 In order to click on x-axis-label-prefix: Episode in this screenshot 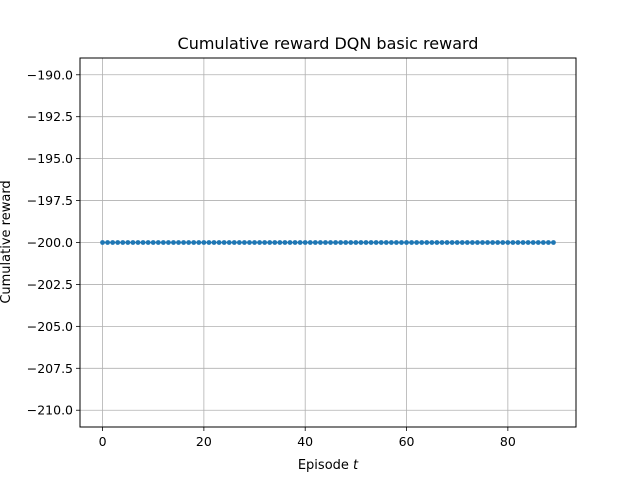, I will do `click(325, 465)`.